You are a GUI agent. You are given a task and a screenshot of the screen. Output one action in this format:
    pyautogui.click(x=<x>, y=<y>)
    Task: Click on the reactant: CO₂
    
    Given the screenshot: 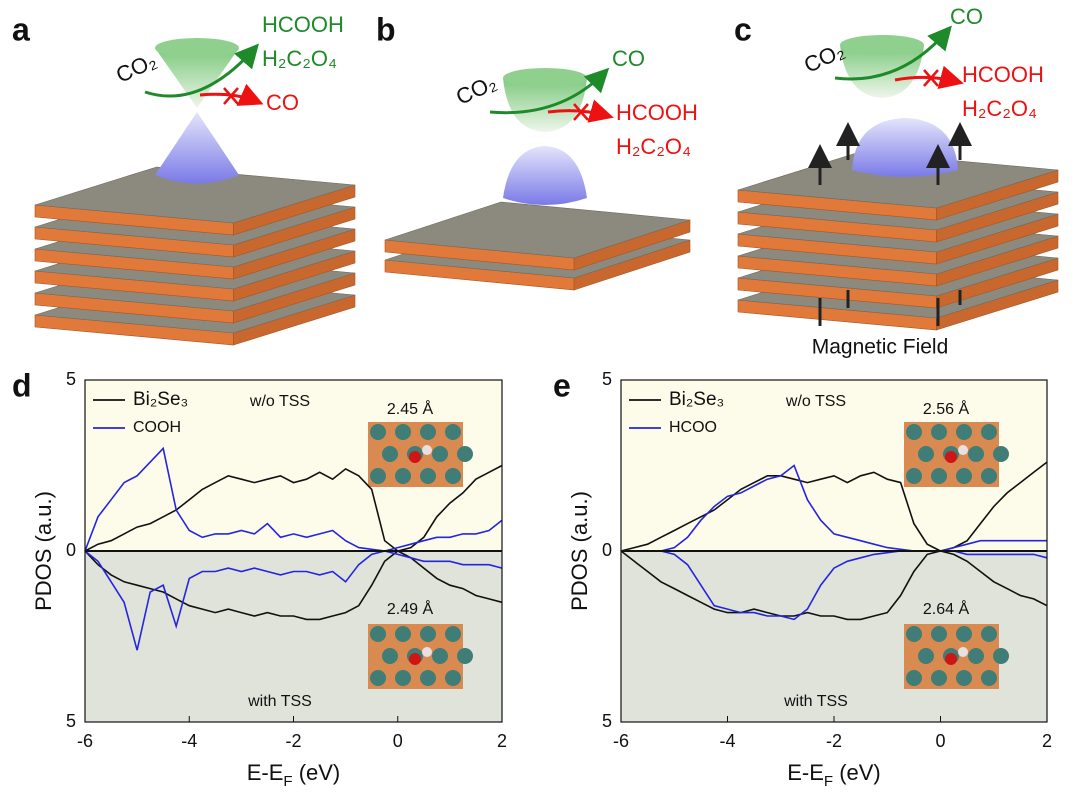 What is the action you would take?
    pyautogui.click(x=136, y=68)
    